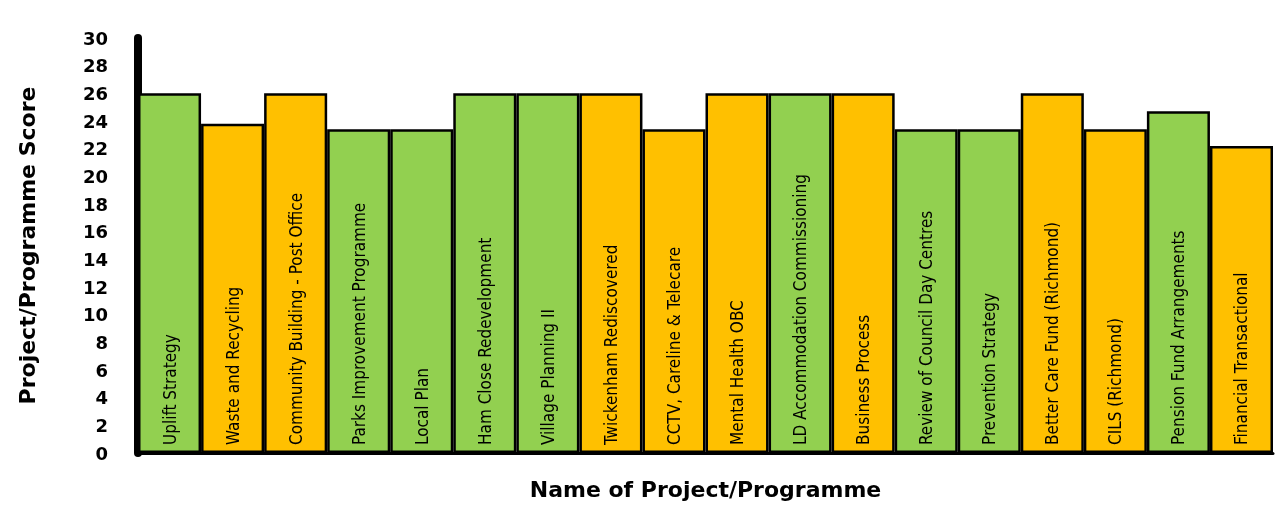 The image size is (1287, 519). Describe the element at coordinates (169, 389) in the screenshot. I see `x-tick-label: Uplift Strategy` at that location.